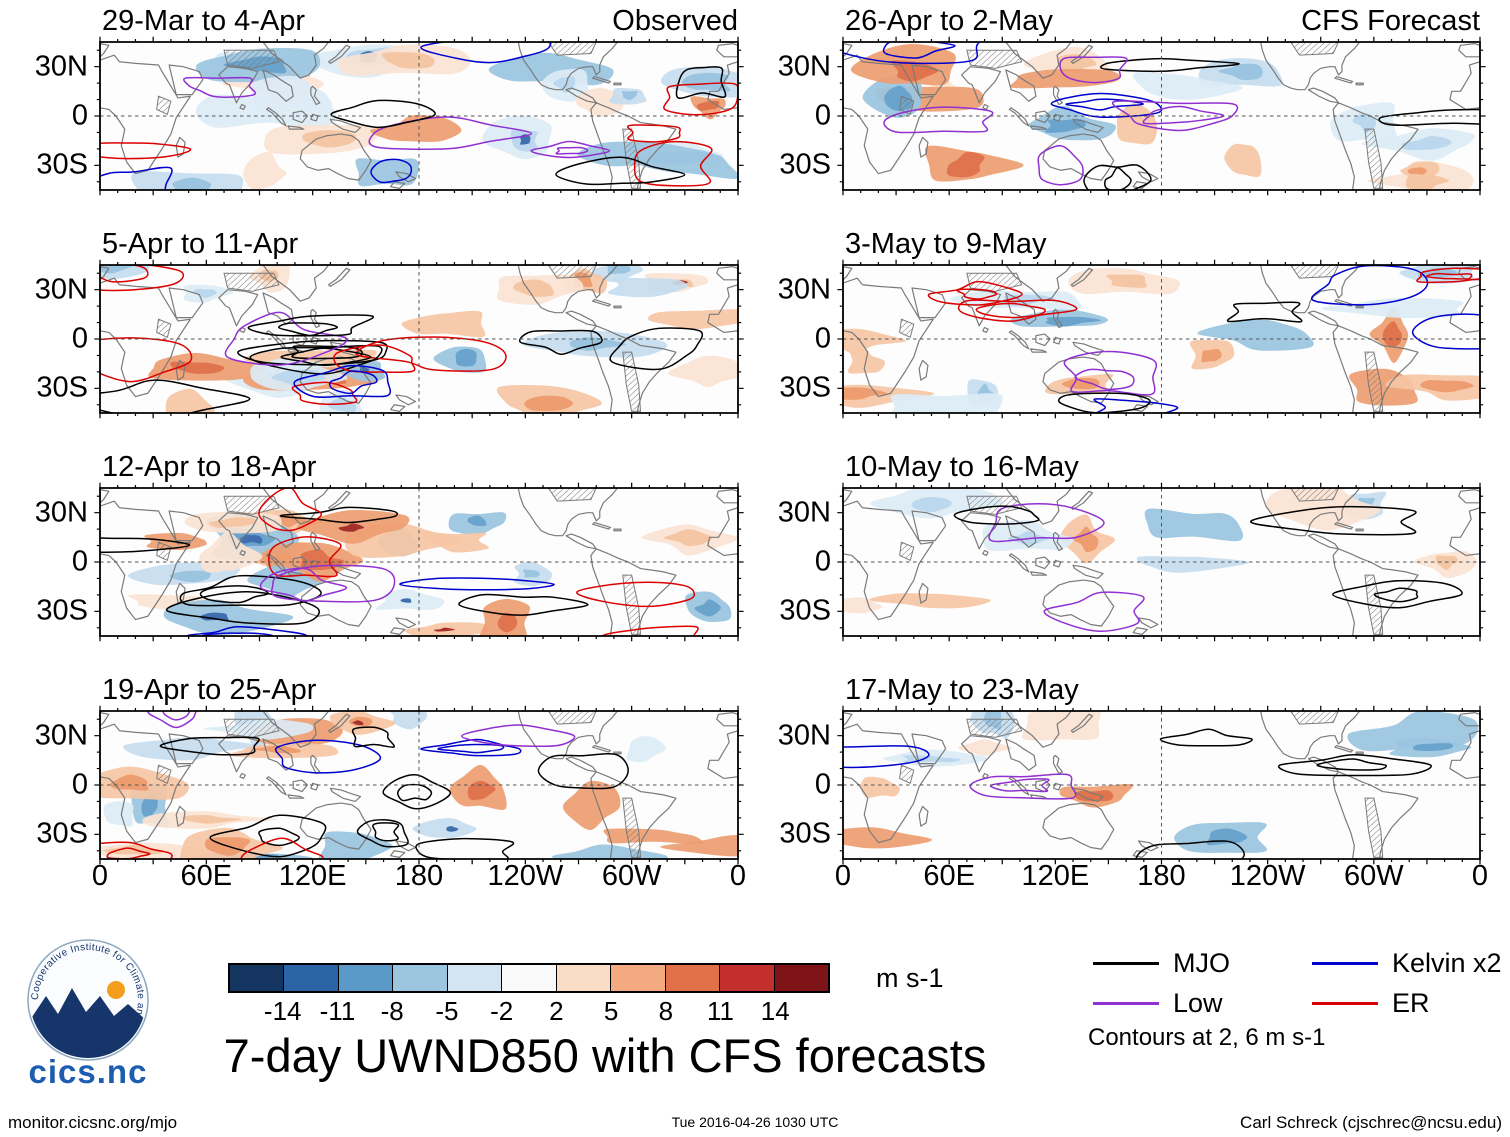 The height and width of the screenshot is (1137, 1510). Describe the element at coordinates (962, 467) in the screenshot. I see `panel-title: 10-May to 16-May` at that location.